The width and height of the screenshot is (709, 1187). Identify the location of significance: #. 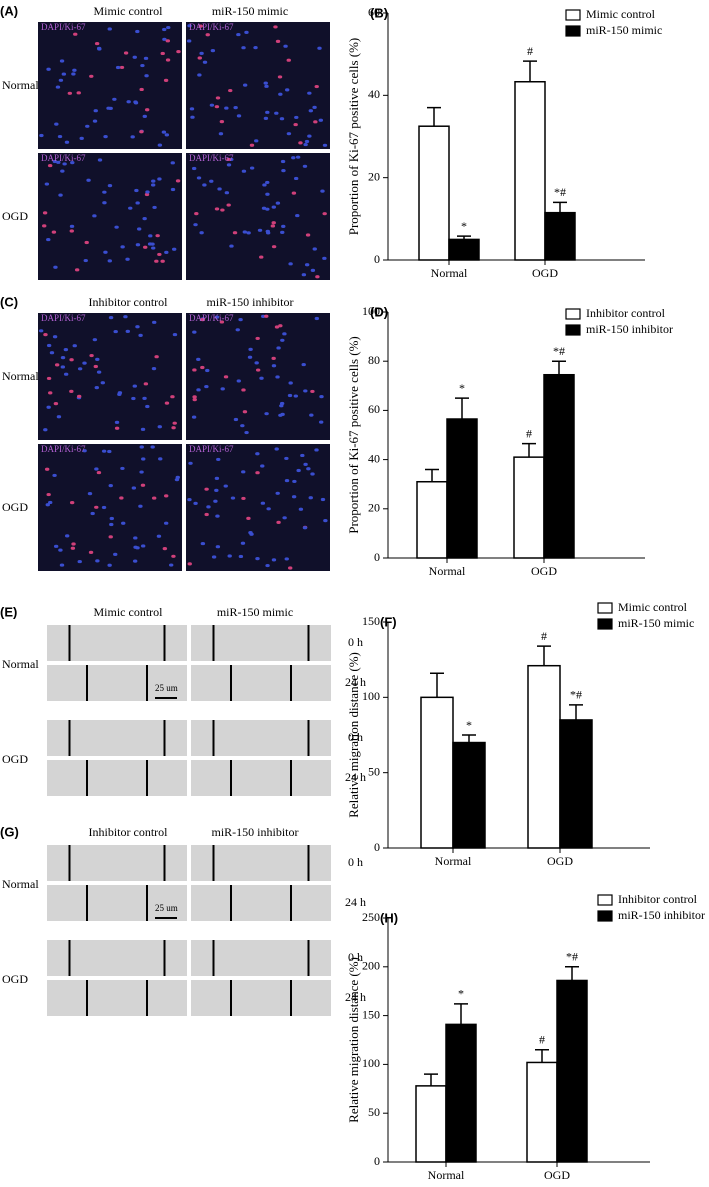
(530, 51).